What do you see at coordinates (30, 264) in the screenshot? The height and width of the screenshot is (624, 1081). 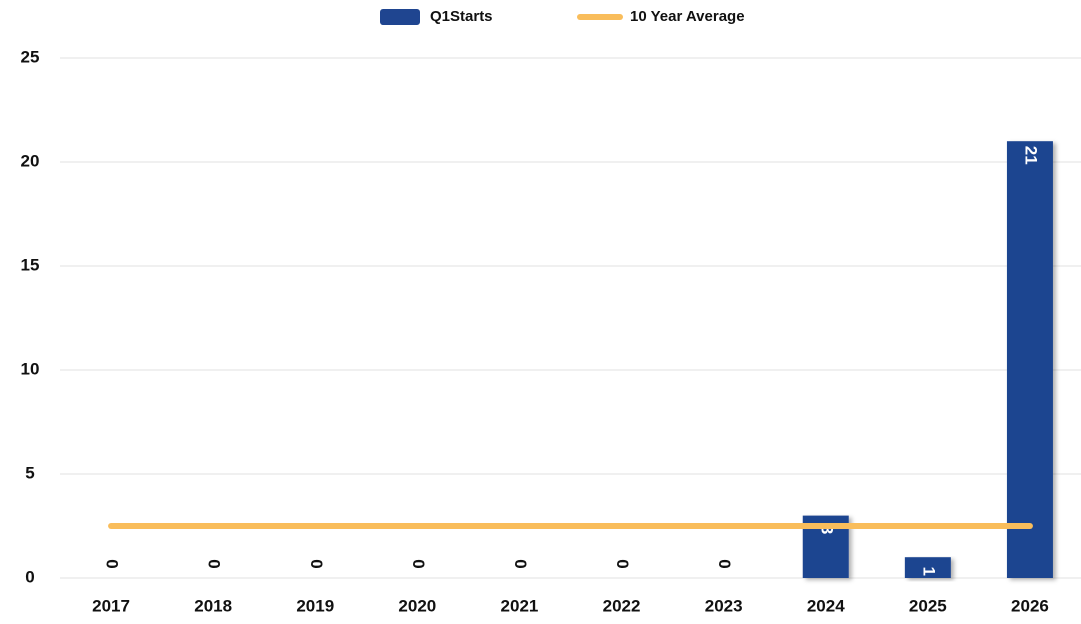 I see `y-tick-label: 15` at bounding box center [30, 264].